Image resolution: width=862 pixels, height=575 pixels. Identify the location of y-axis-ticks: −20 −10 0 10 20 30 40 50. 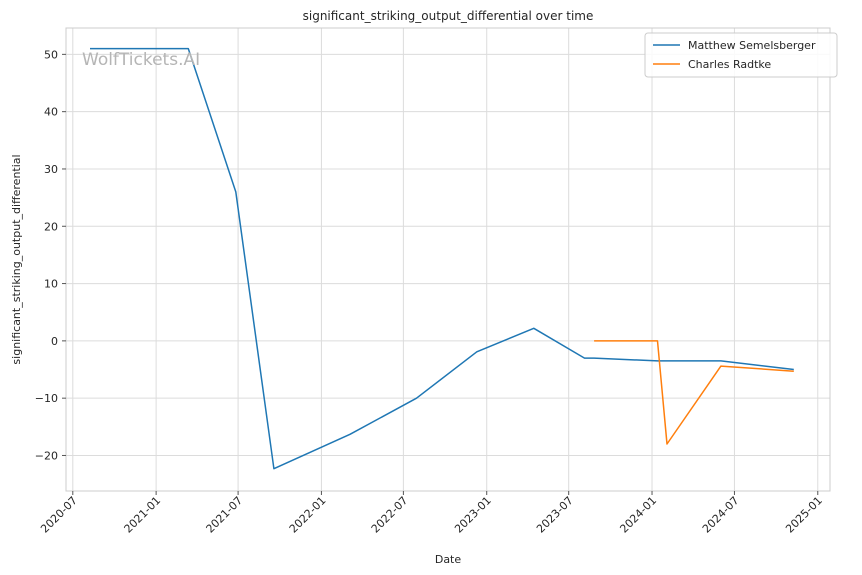
(50, 255).